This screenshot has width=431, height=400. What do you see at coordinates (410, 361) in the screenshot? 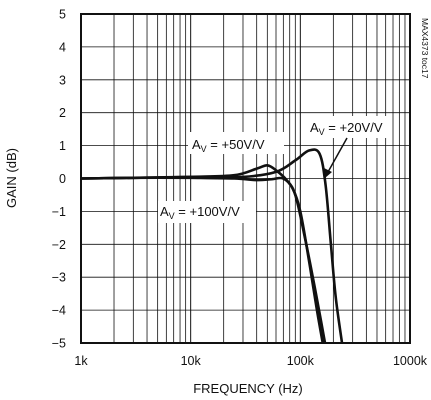
I see `x-tick-label: 1000k` at bounding box center [410, 361].